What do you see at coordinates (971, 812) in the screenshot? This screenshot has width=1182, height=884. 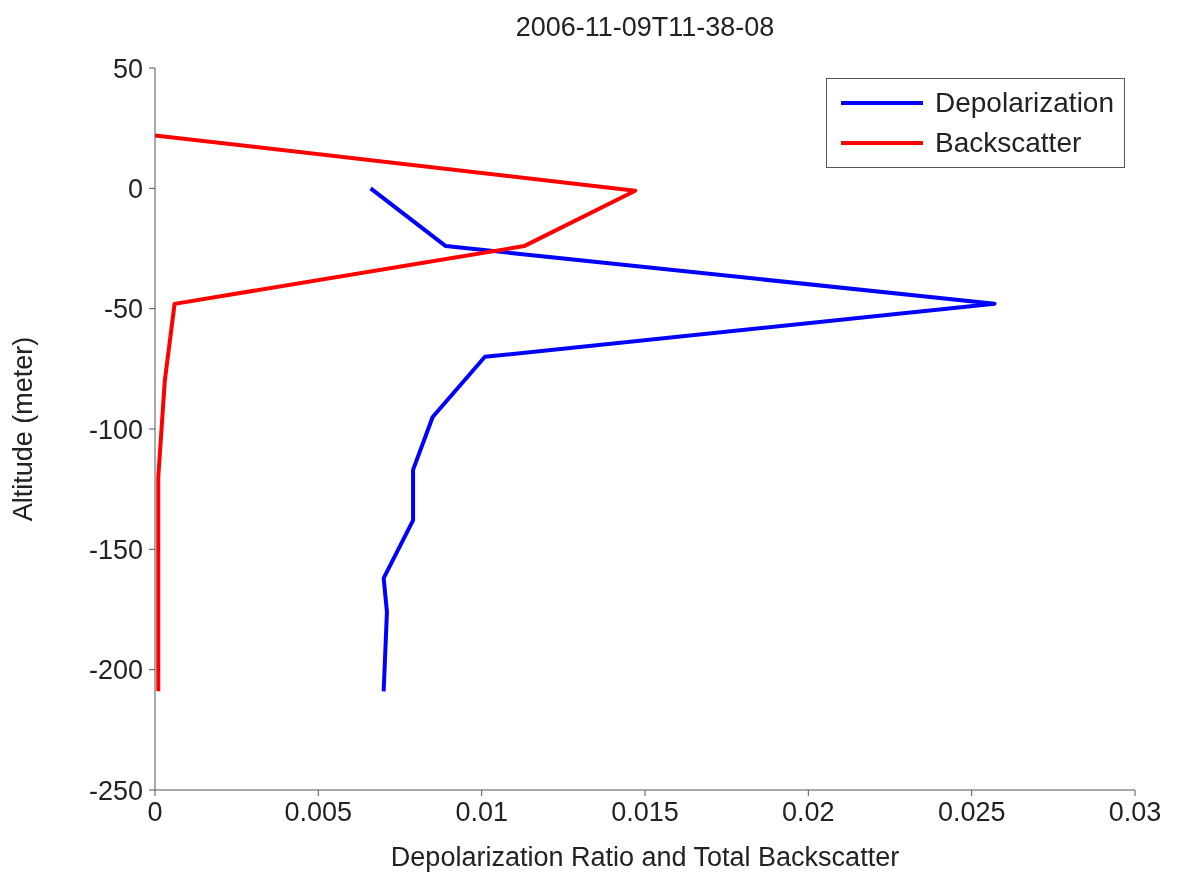 I see `x-tick-label: 0.025` at bounding box center [971, 812].